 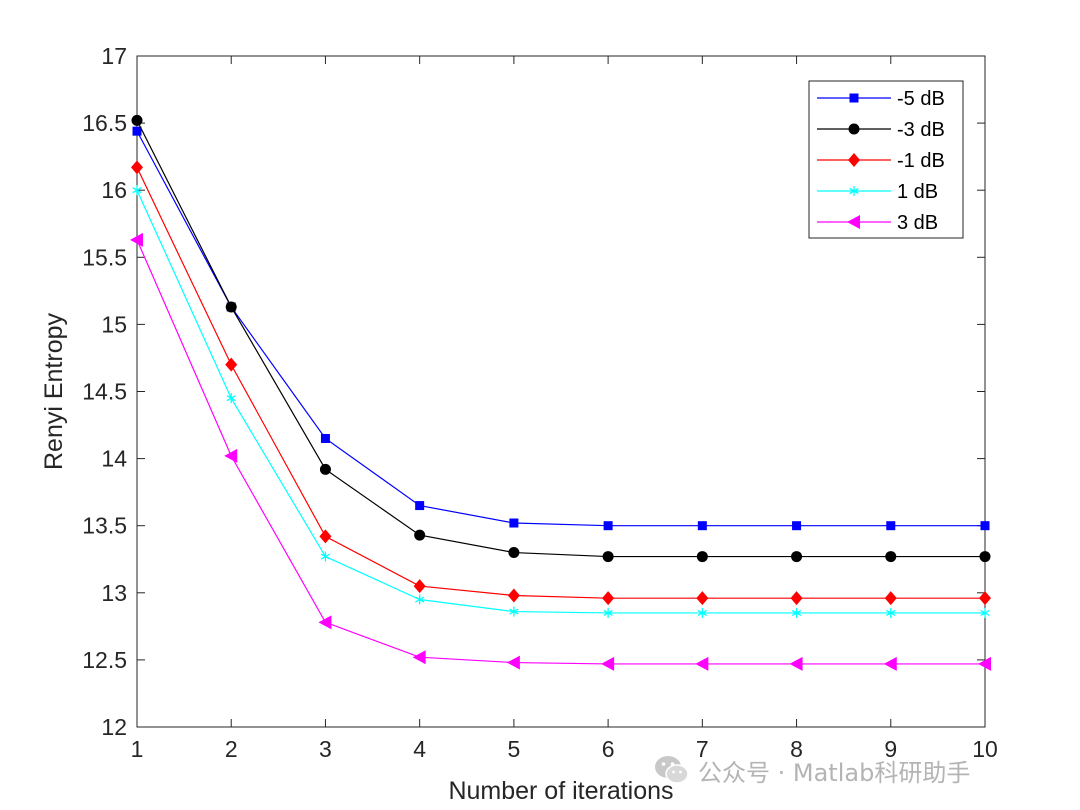 I want to click on x-tick-label: 9, so click(x=890, y=749).